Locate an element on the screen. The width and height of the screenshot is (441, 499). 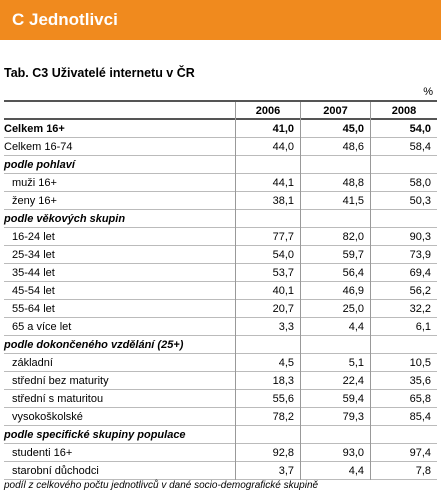
value-cell: 18,3 is located at coordinates (267, 381).